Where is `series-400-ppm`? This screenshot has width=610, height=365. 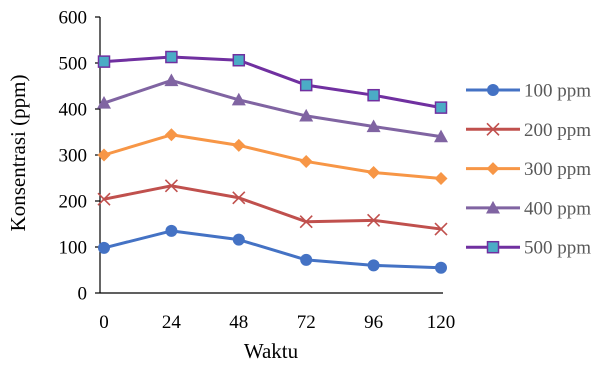
series-400-ppm is located at coordinates (272, 108).